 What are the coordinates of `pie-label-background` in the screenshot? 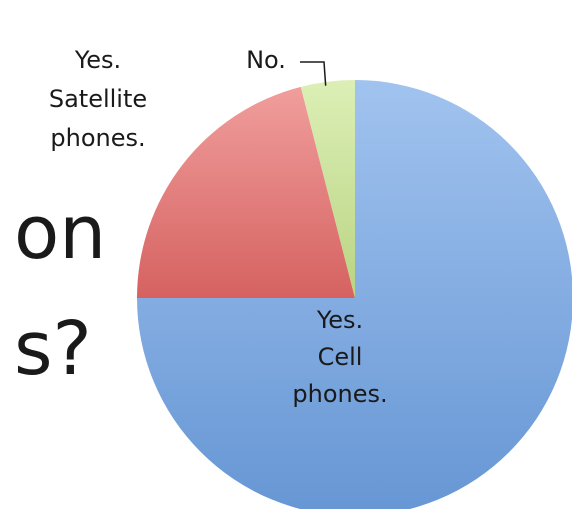 It's located at (97, 109).